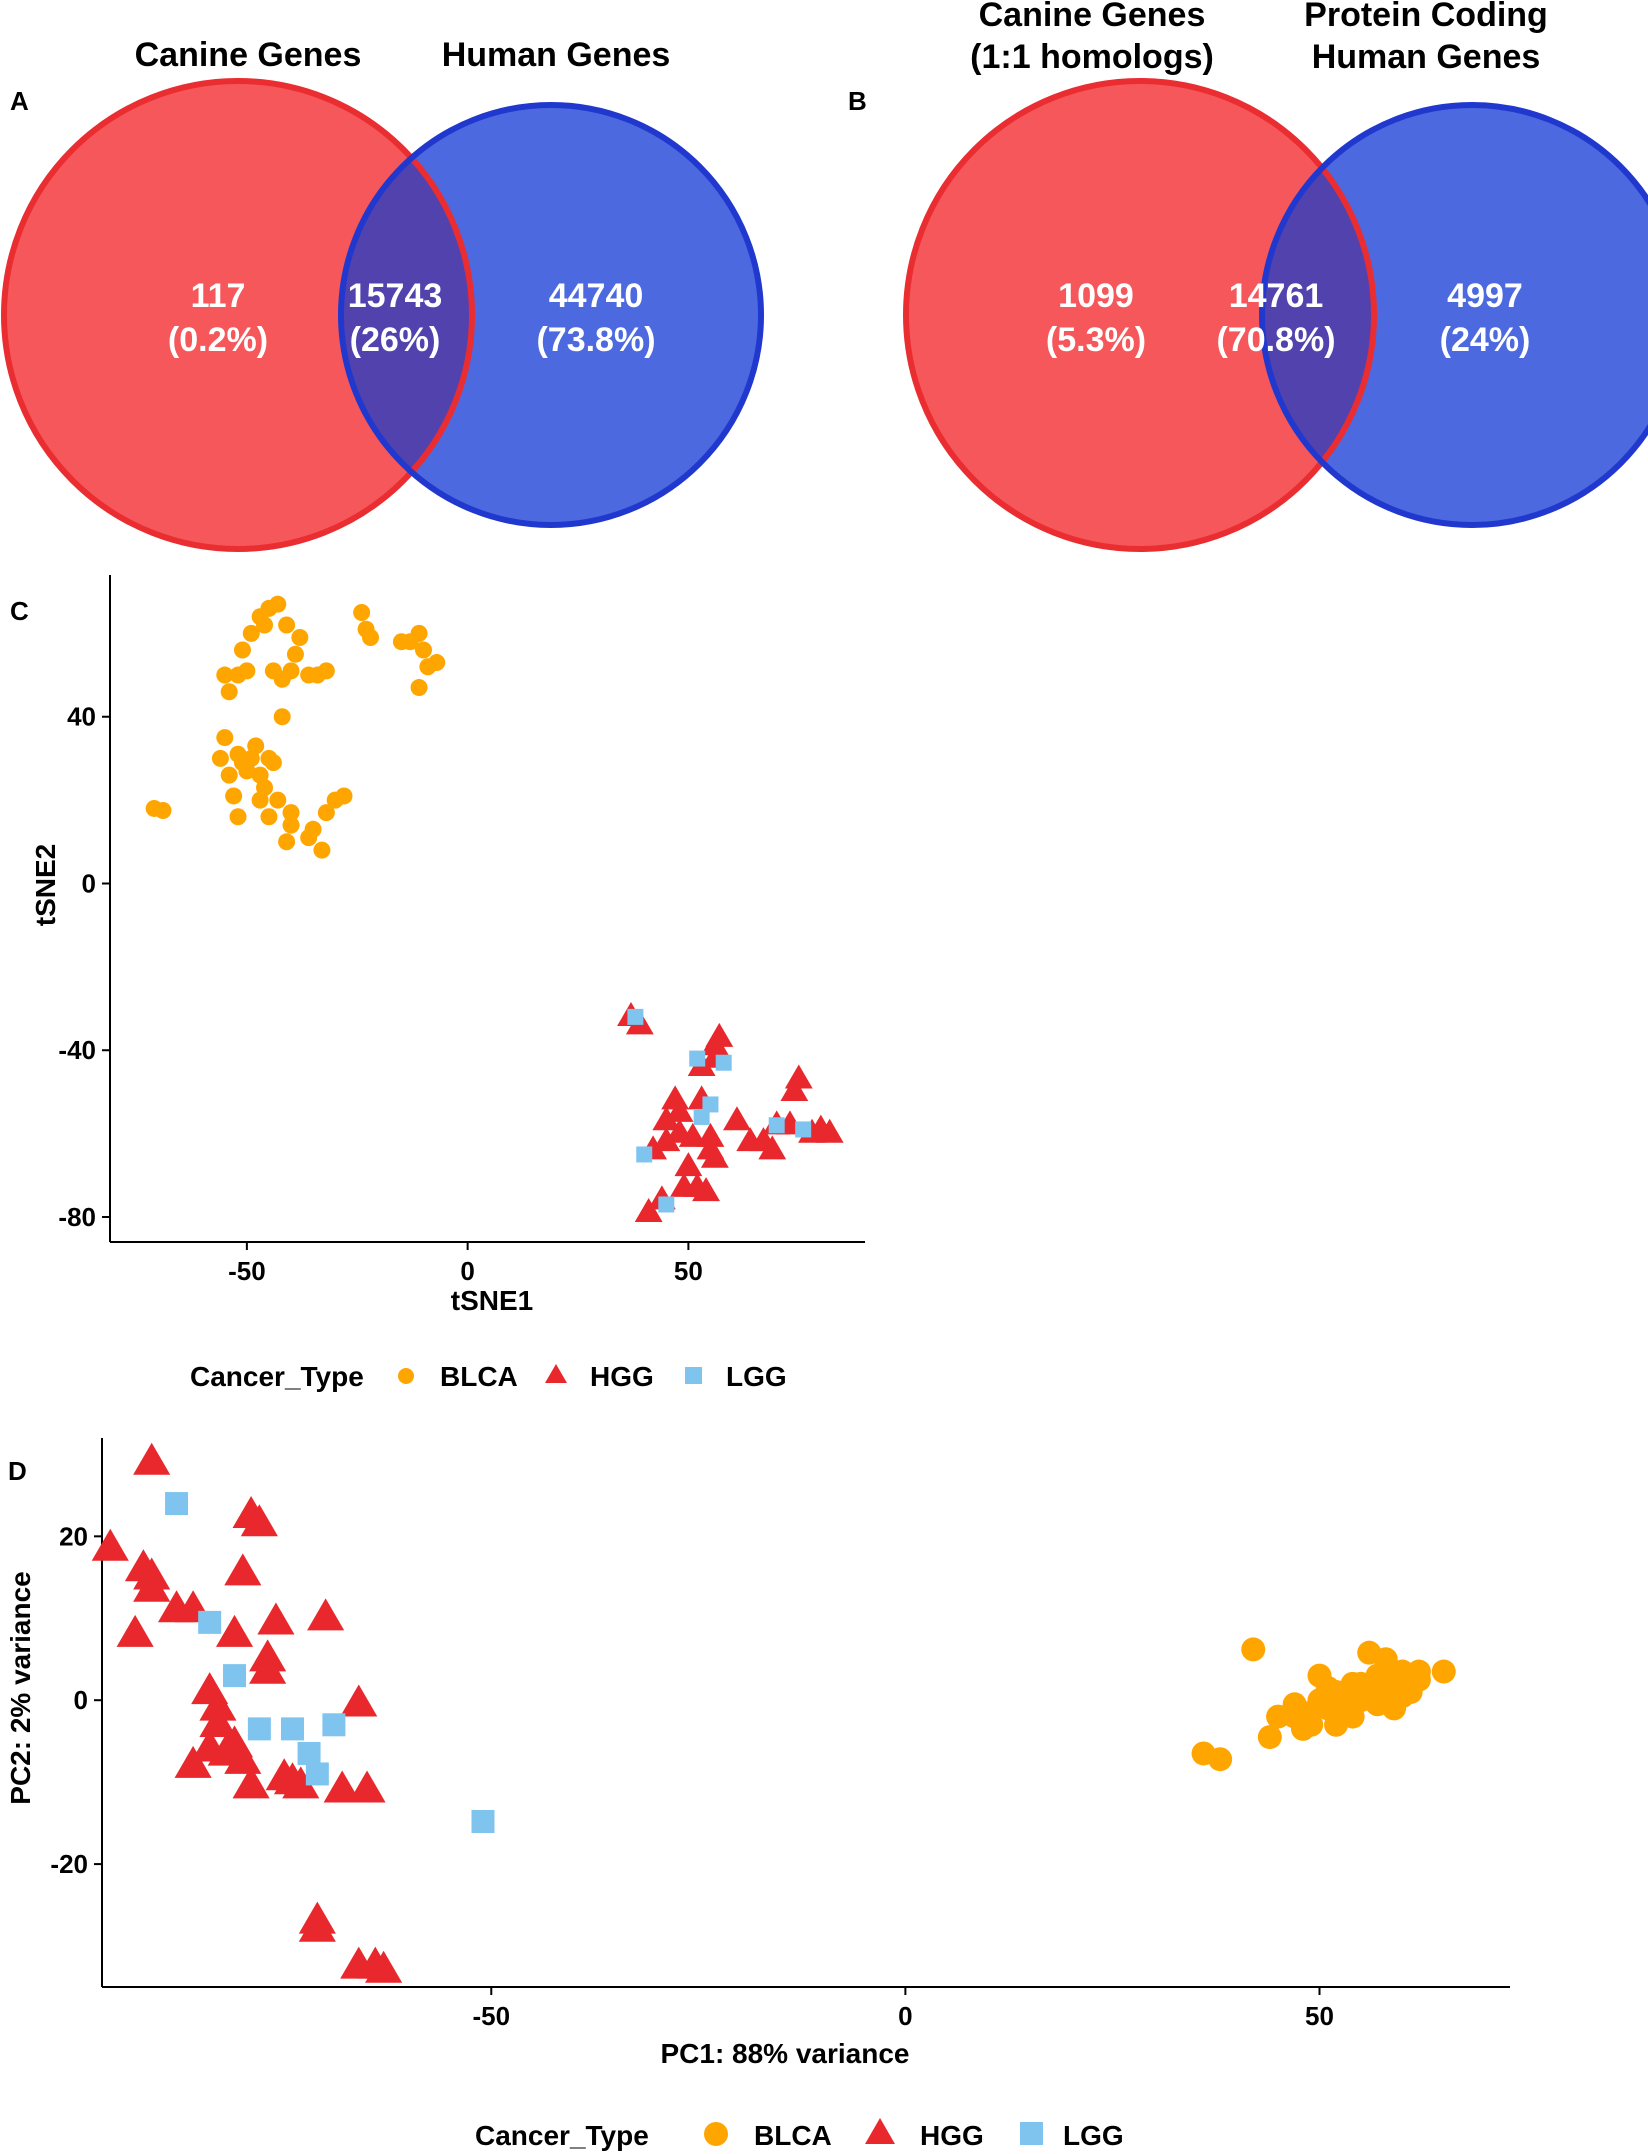 The width and height of the screenshot is (1648, 2154). What do you see at coordinates (1485, 296) in the screenshot?
I see `venn-b-human-only-count: 4997` at bounding box center [1485, 296].